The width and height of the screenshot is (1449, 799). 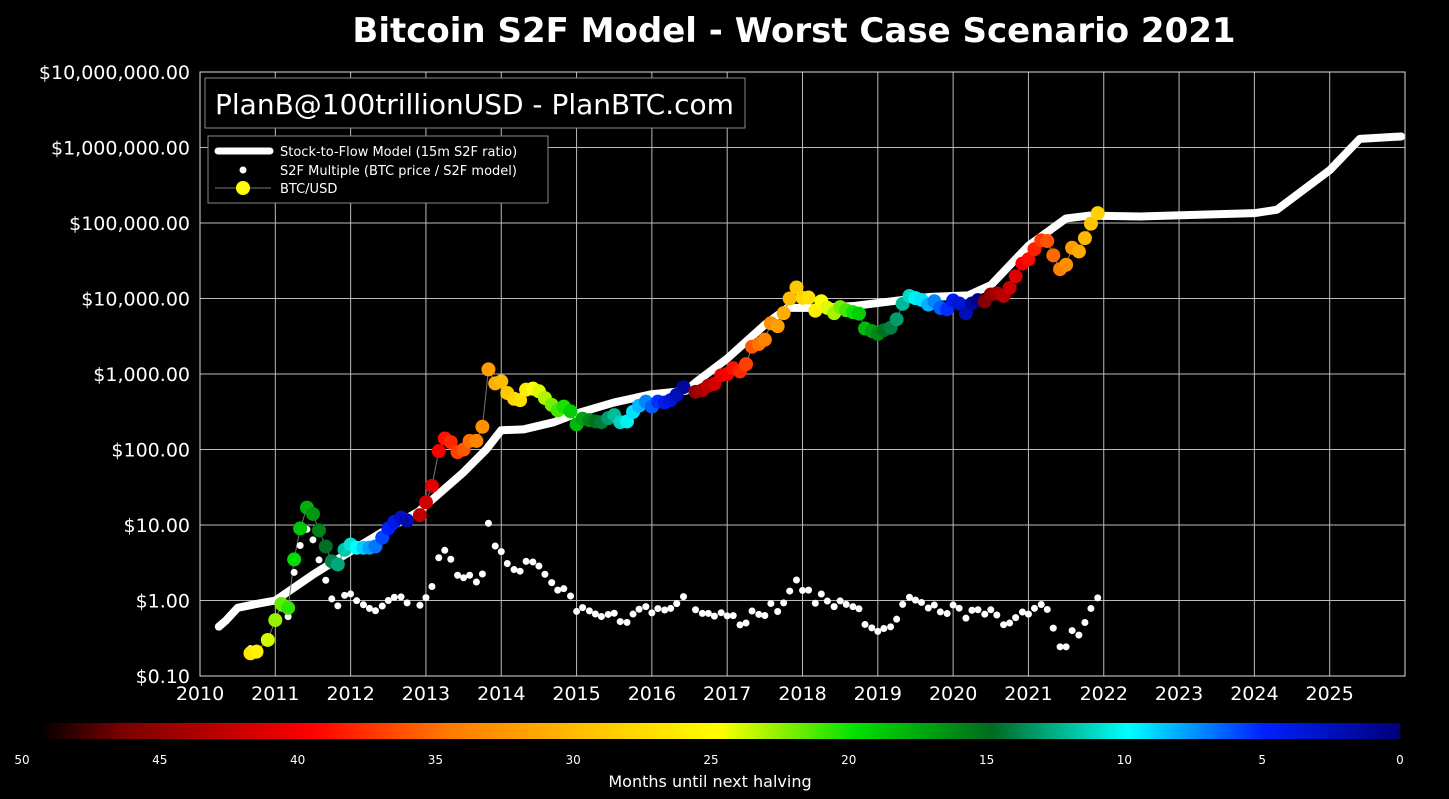 What do you see at coordinates (1330, 694) in the screenshot?
I see `x-tick-label: 2025` at bounding box center [1330, 694].